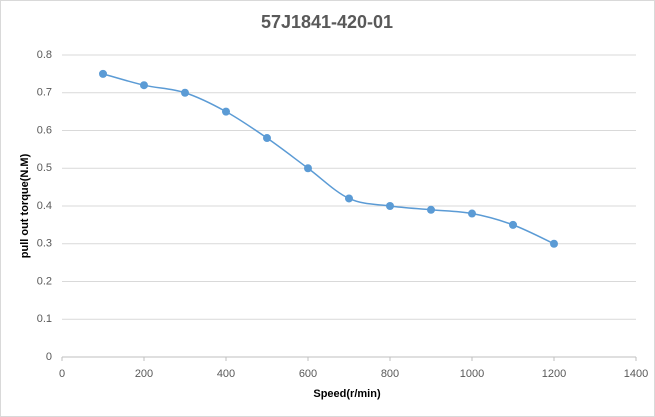  I want to click on x-tick-label: 1000, so click(472, 374).